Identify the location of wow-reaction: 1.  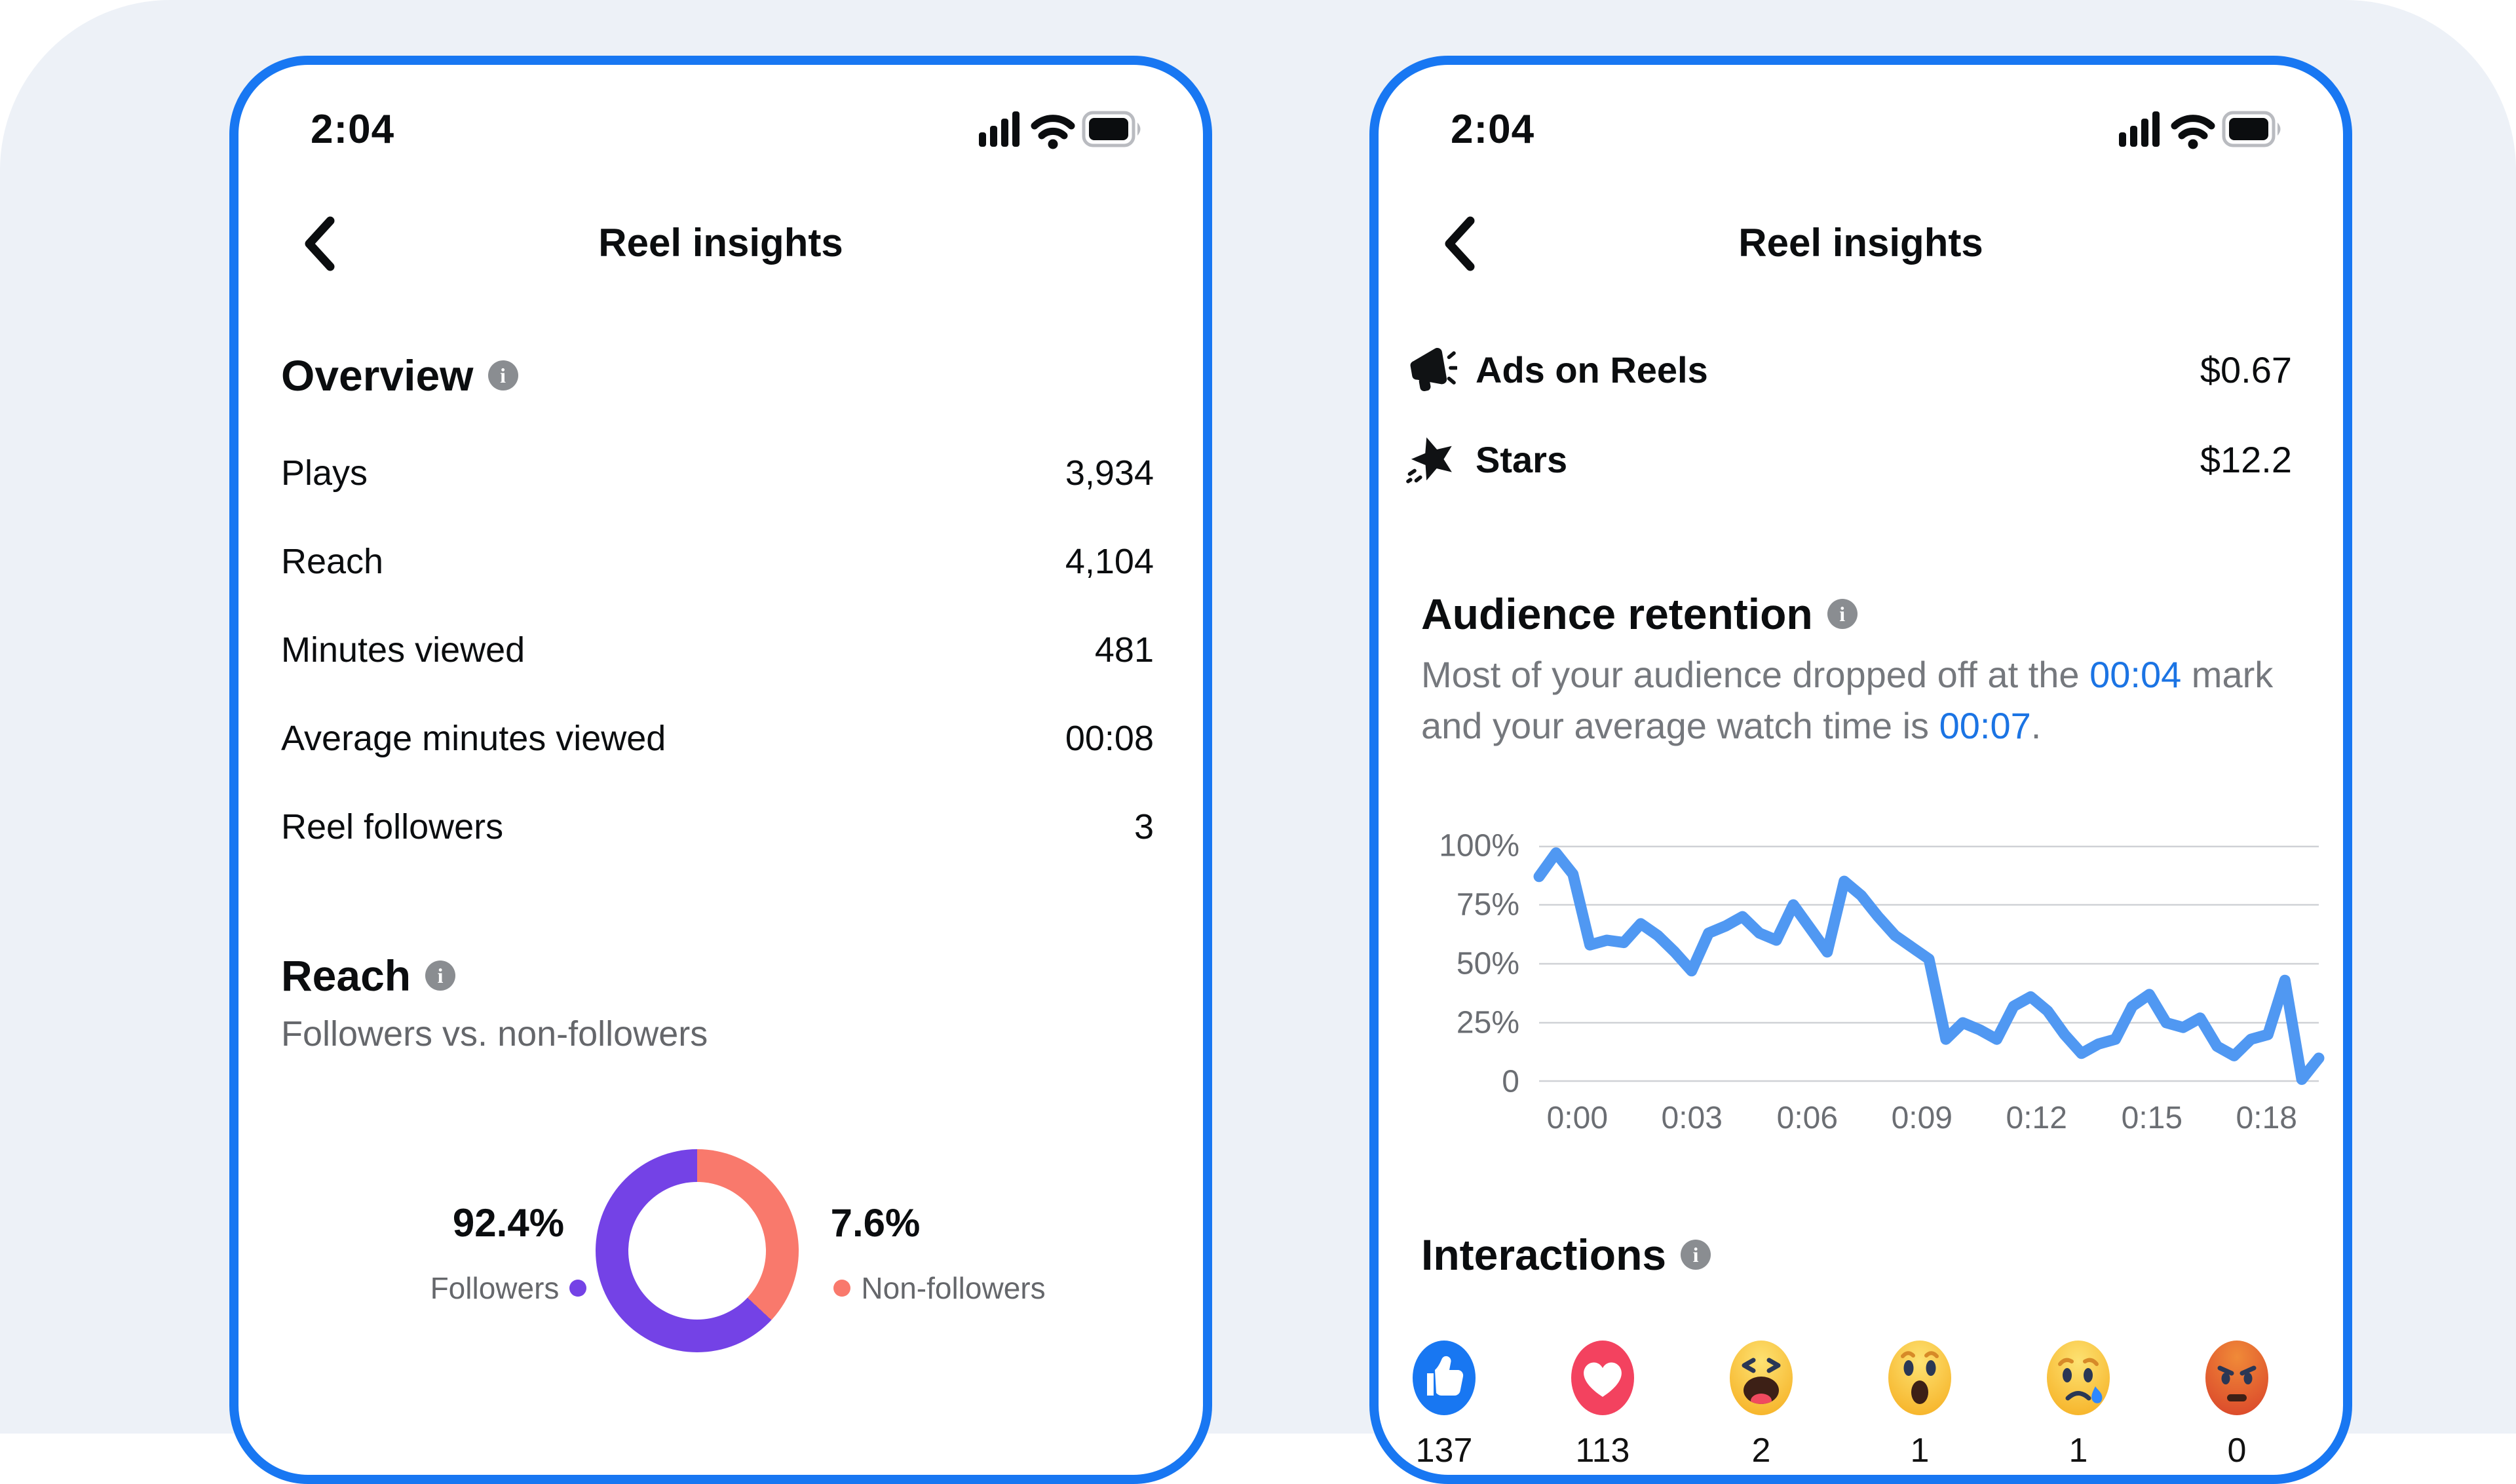
(1919, 1404).